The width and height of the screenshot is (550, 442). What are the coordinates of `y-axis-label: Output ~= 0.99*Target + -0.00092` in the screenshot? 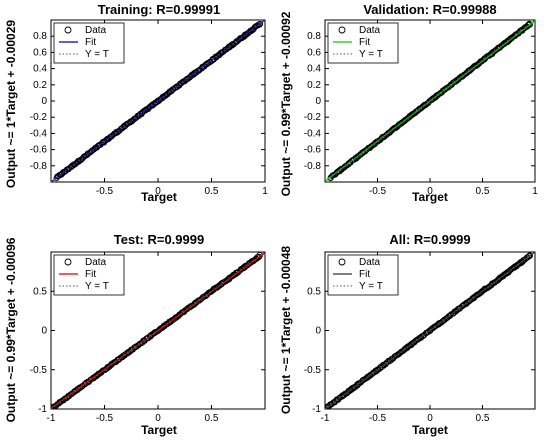 It's located at (286, 103).